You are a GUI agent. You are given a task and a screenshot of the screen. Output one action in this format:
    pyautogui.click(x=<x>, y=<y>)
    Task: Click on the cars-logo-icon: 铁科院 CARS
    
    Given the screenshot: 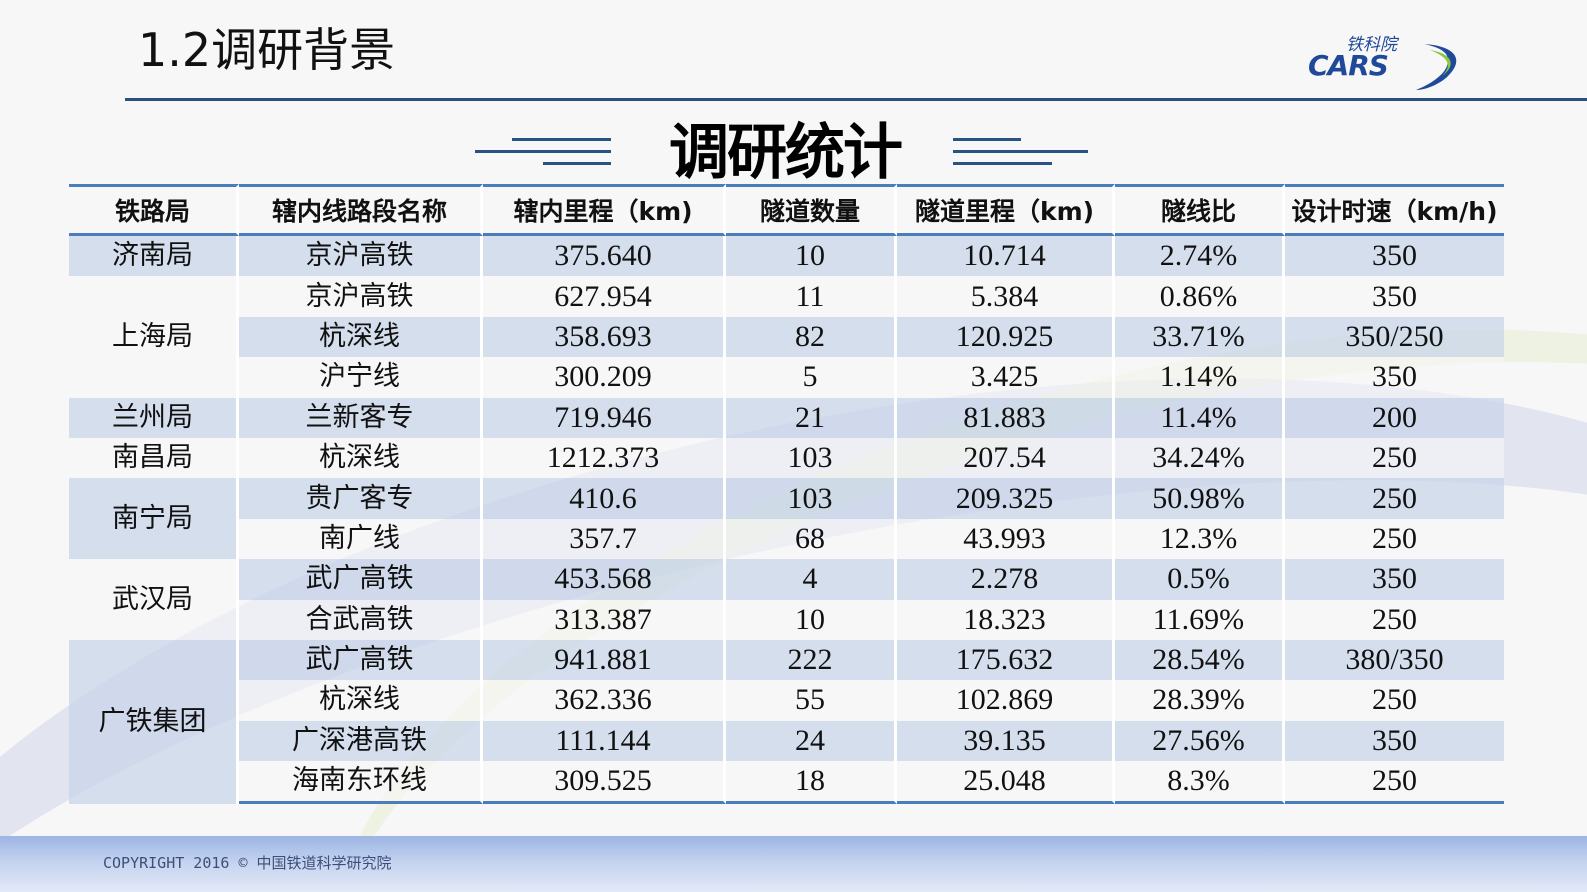 What is the action you would take?
    pyautogui.click(x=1382, y=62)
    